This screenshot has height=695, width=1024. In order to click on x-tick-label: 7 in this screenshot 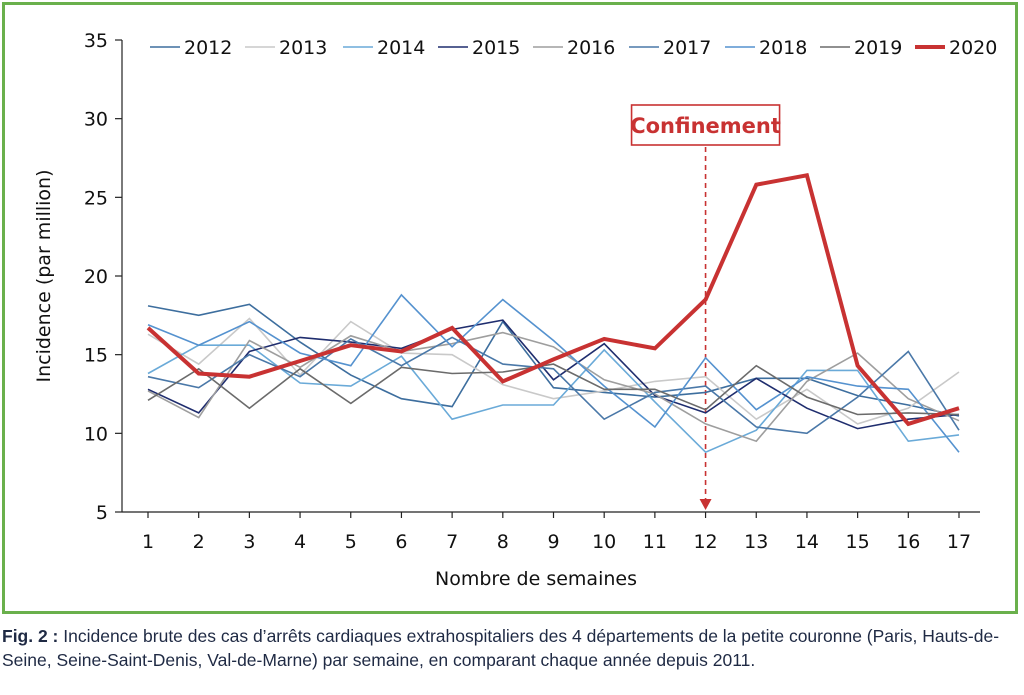, I will do `click(452, 542)`.